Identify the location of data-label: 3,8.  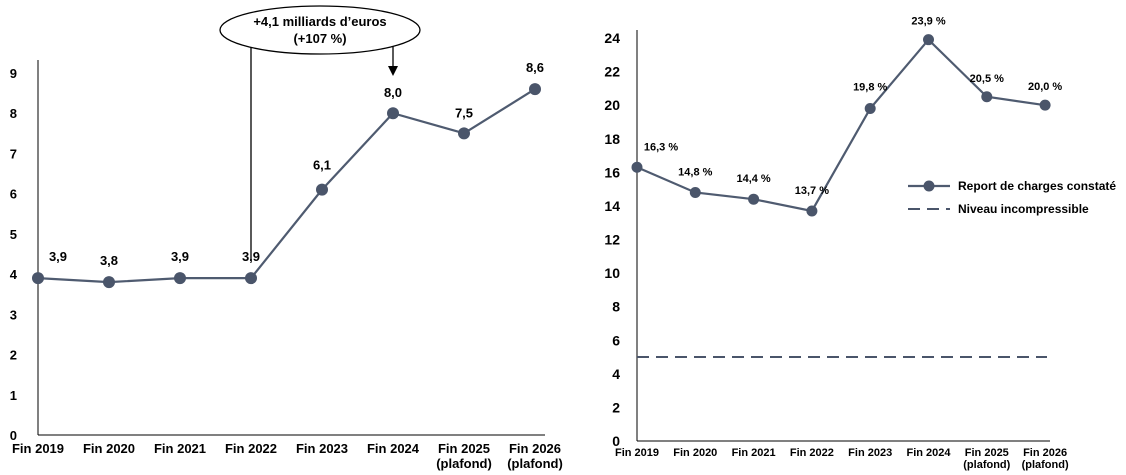
(109, 260).